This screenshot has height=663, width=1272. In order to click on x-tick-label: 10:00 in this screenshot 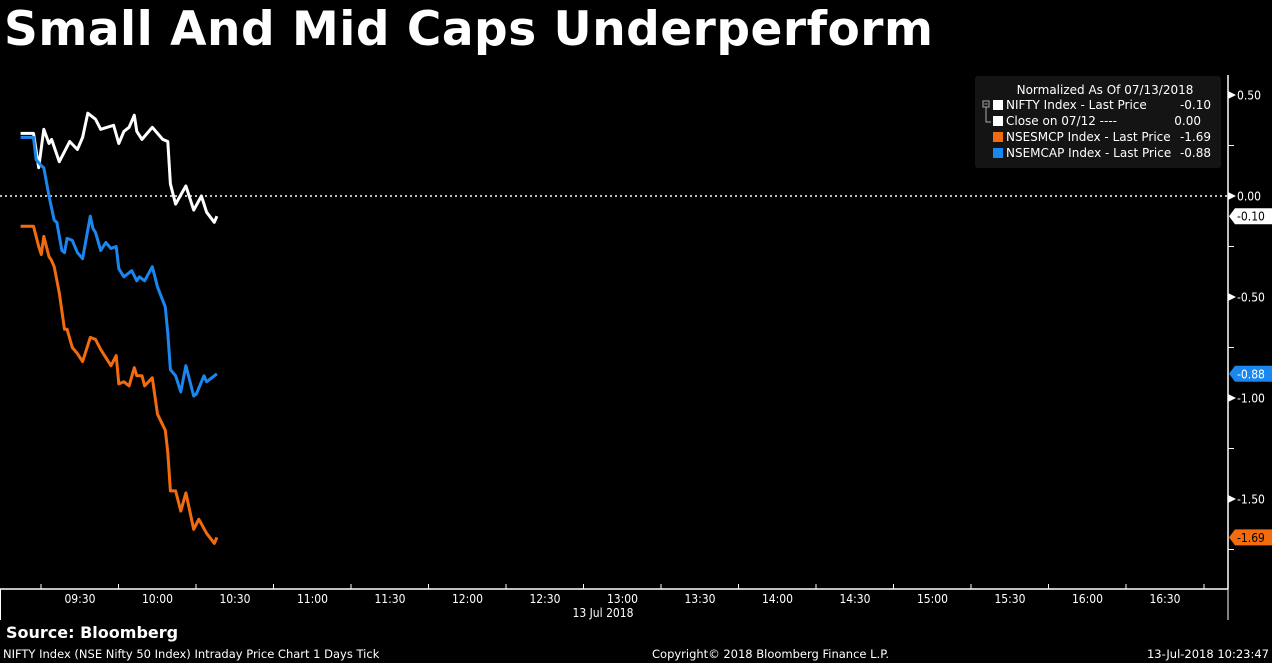, I will do `click(157, 599)`.